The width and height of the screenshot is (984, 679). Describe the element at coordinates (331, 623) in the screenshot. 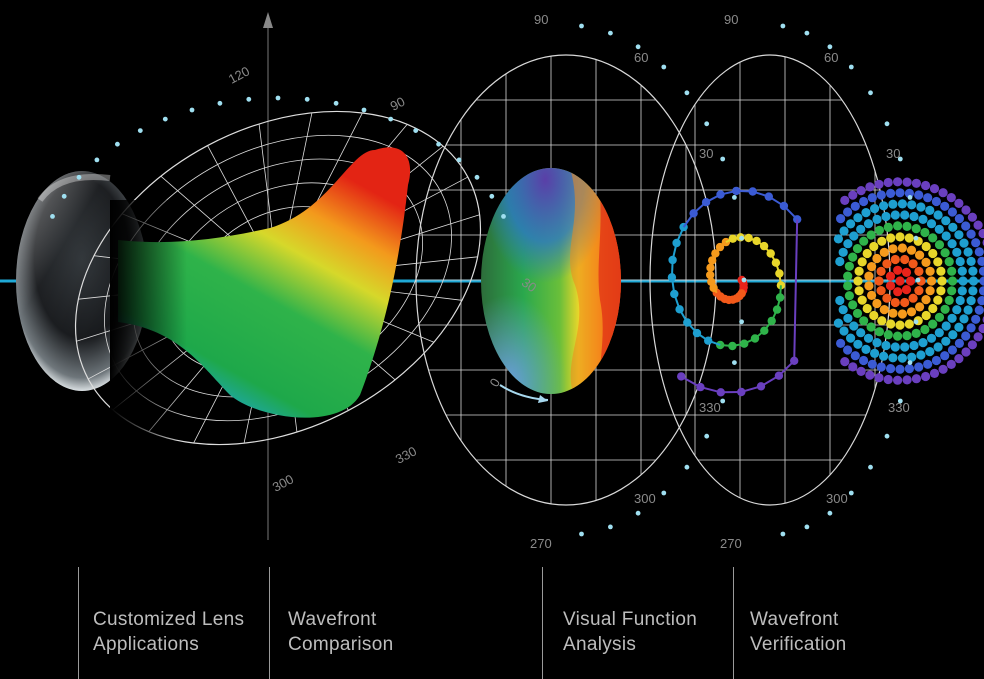

I see `caption-wavefront-comparison: Wavefront Comparison` at that location.